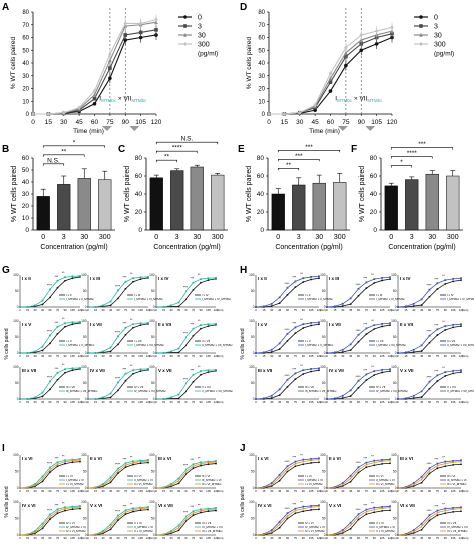 This screenshot has height=555, width=474. Describe the element at coordinates (252, 367) in the screenshot. I see `y-tick-label: 100` at that location.